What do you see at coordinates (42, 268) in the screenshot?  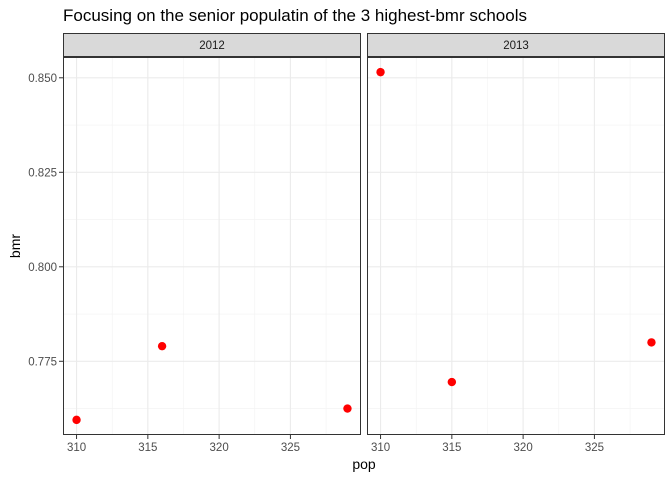 I see `y-tick-label: 0.800` at bounding box center [42, 268].